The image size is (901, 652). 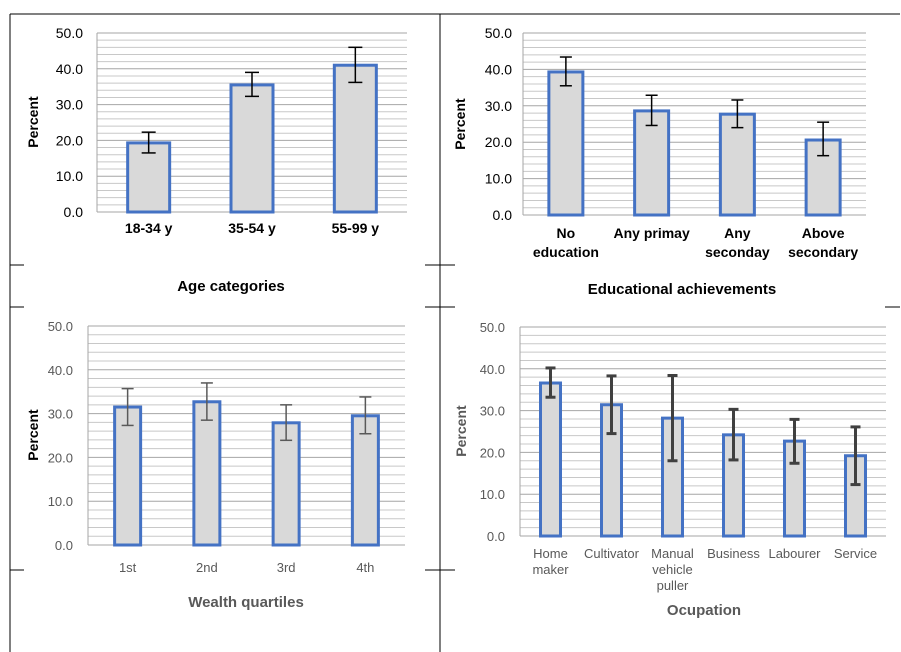 What do you see at coordinates (550, 553) in the screenshot?
I see `x-tick-label-line: Home` at bounding box center [550, 553].